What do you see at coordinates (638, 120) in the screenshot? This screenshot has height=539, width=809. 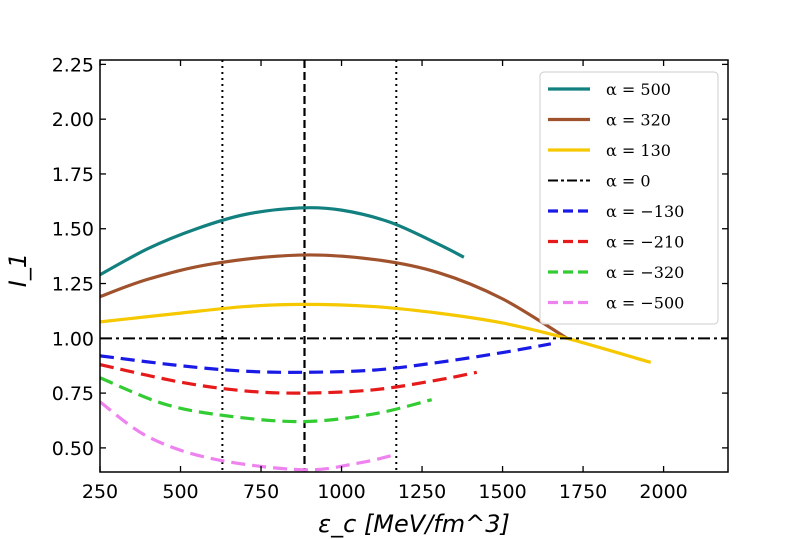 I see `legend-label-1: α = 320` at bounding box center [638, 120].